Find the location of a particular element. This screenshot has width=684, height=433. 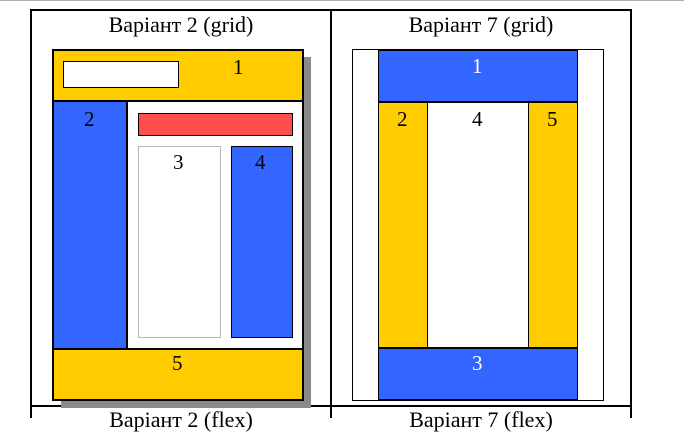

block-5-footer is located at coordinates (178, 373).